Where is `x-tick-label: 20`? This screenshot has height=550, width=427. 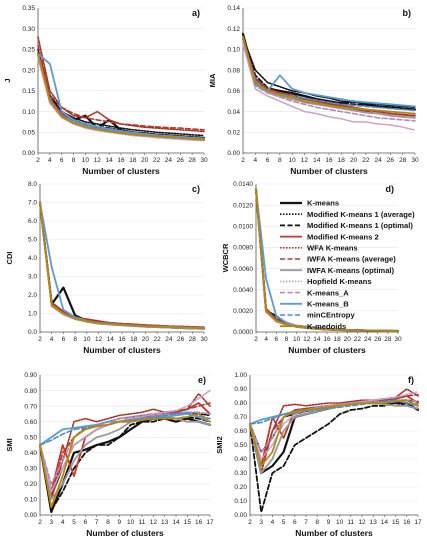 x-tick-label: 20 is located at coordinates (145, 160).